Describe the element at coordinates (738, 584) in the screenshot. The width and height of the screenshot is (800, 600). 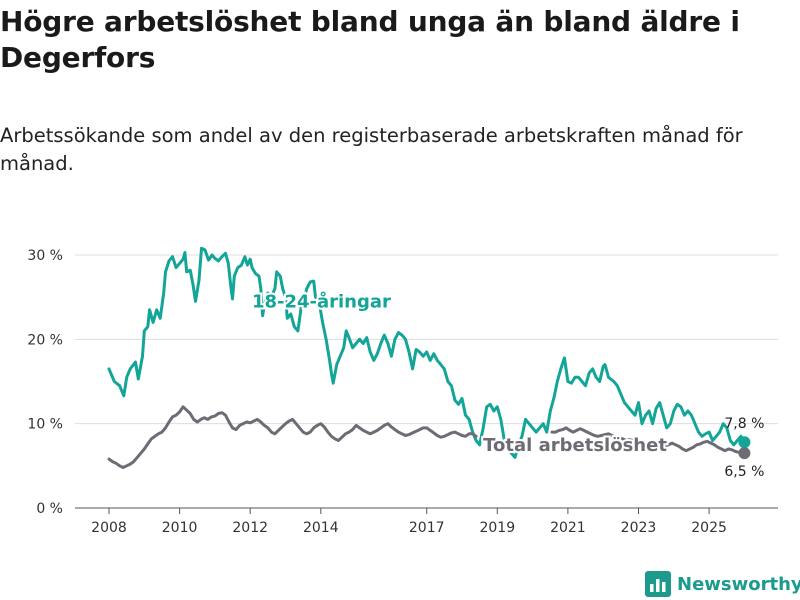
I see `brand-name: Newsworthy` at that location.